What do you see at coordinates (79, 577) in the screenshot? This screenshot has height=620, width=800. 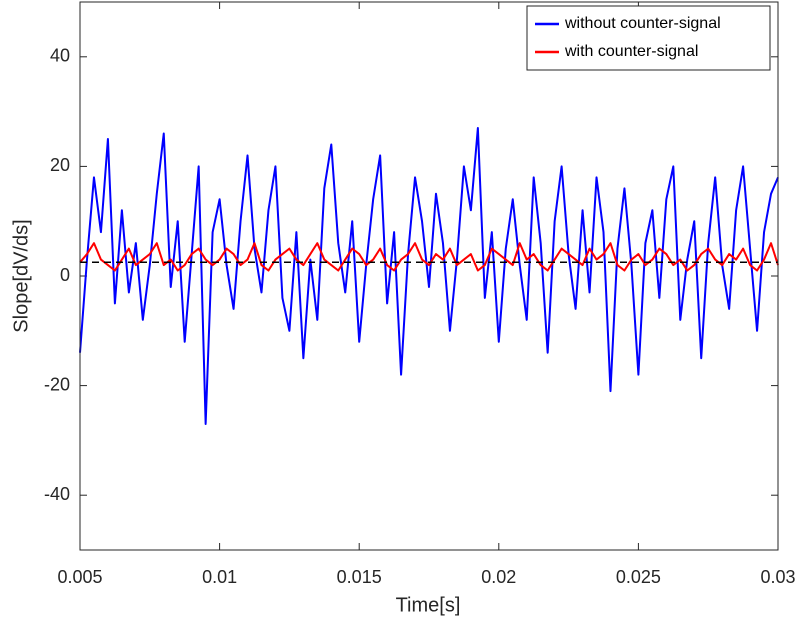 I see `x-tick-label: 0.005` at bounding box center [79, 577].